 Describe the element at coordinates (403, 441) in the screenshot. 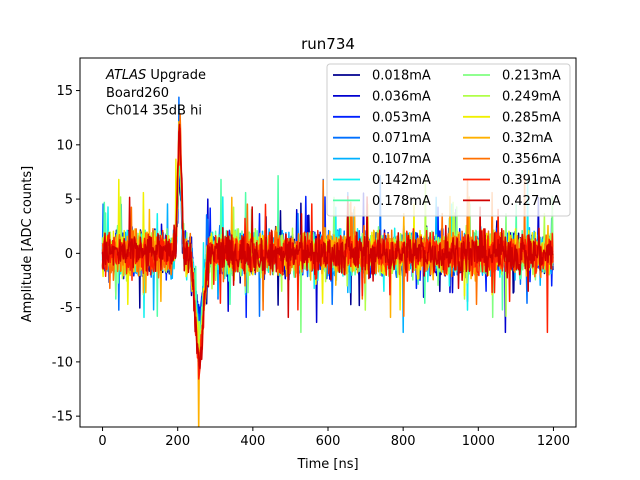

I see `x-tick-label: 800` at that location.